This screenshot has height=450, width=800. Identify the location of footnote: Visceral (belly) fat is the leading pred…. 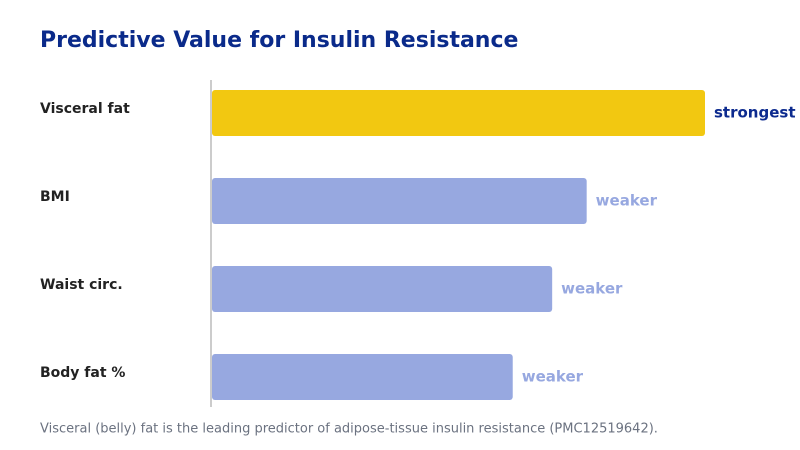
(349, 429).